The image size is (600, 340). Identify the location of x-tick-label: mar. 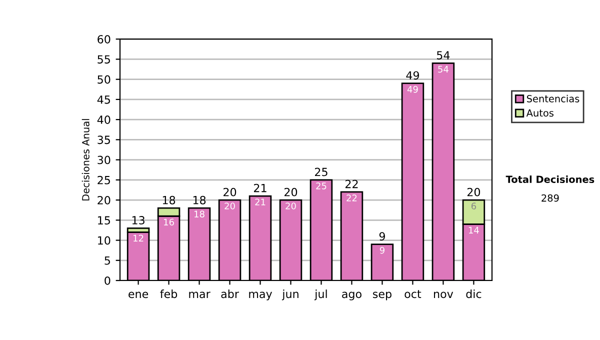
(199, 295).